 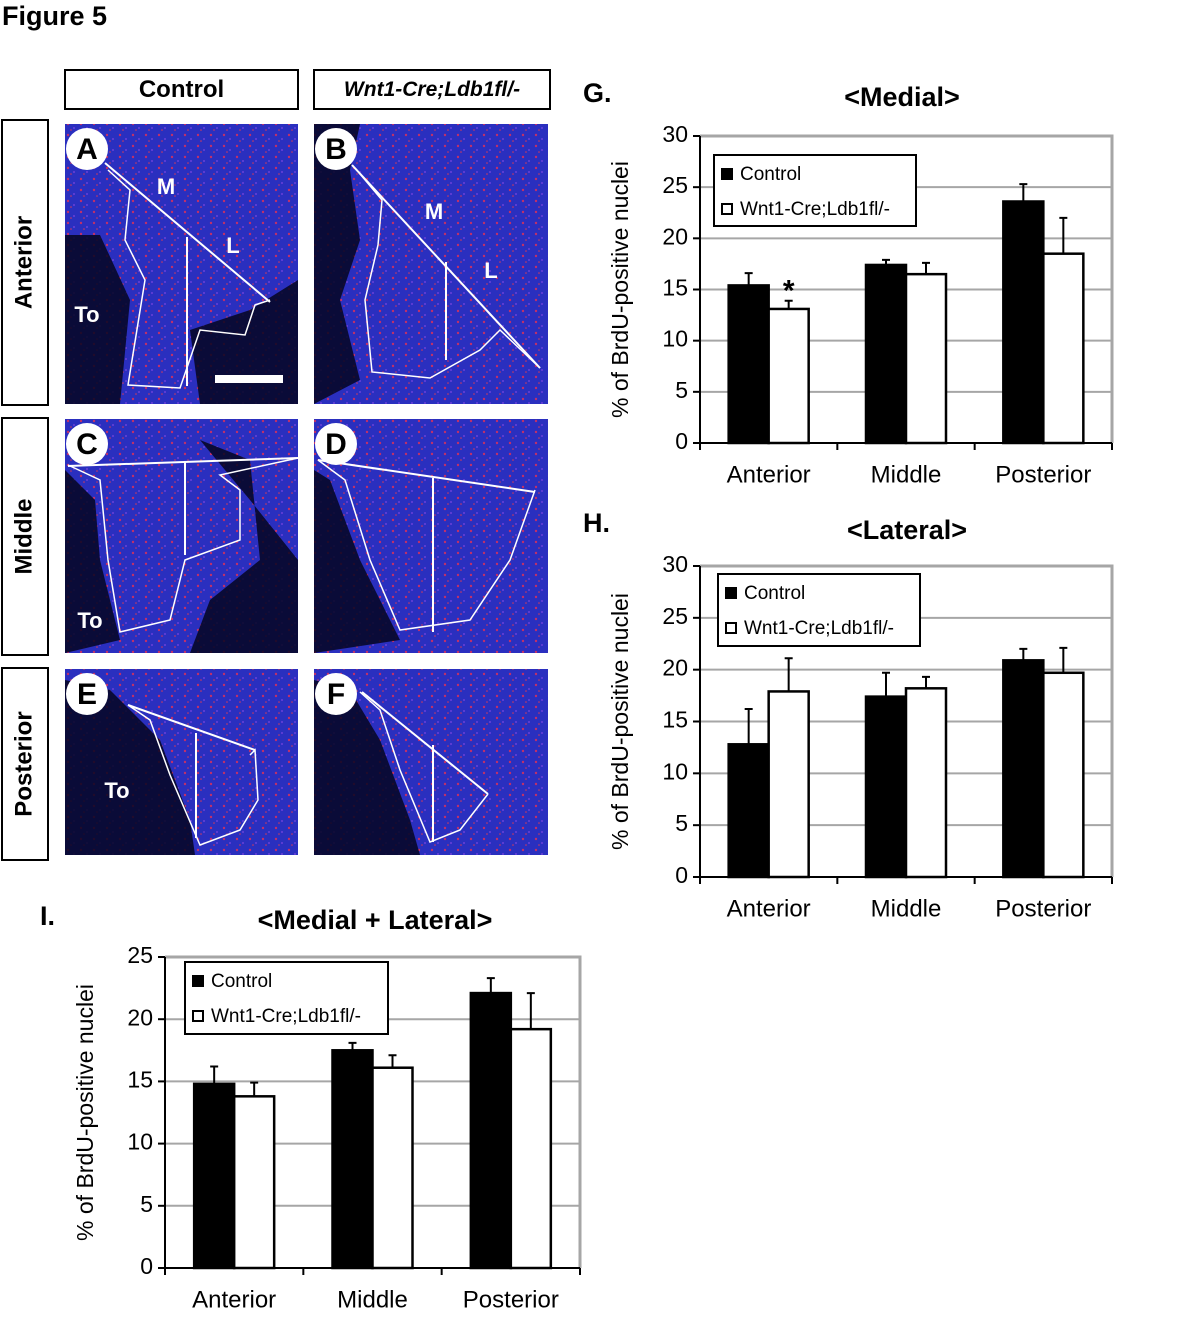 What do you see at coordinates (907, 530) in the screenshot?
I see `chart-title: <Lateral>` at bounding box center [907, 530].